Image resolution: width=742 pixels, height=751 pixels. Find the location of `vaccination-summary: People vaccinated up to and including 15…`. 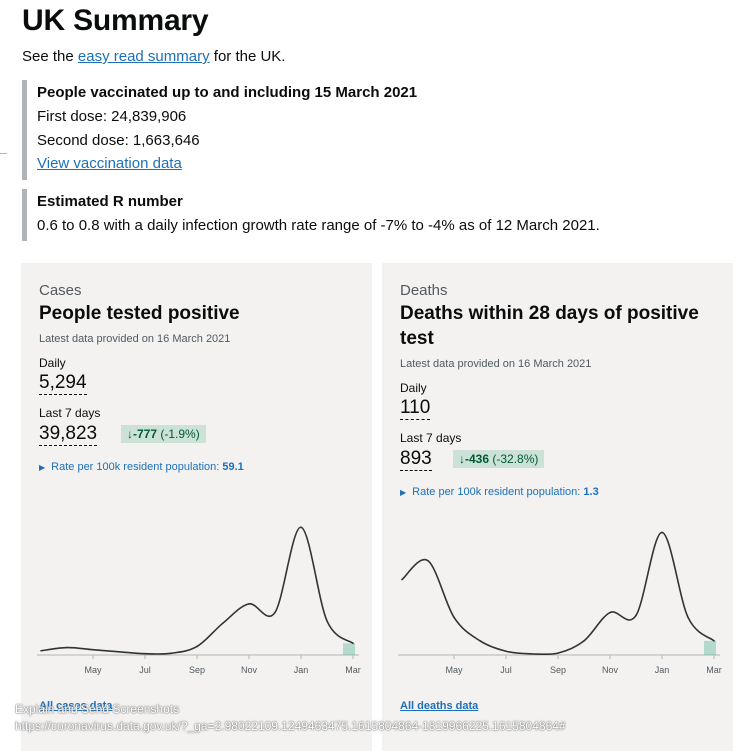

vaccination-summary: People vaccinated up to and including 15… is located at coordinates (219, 130).